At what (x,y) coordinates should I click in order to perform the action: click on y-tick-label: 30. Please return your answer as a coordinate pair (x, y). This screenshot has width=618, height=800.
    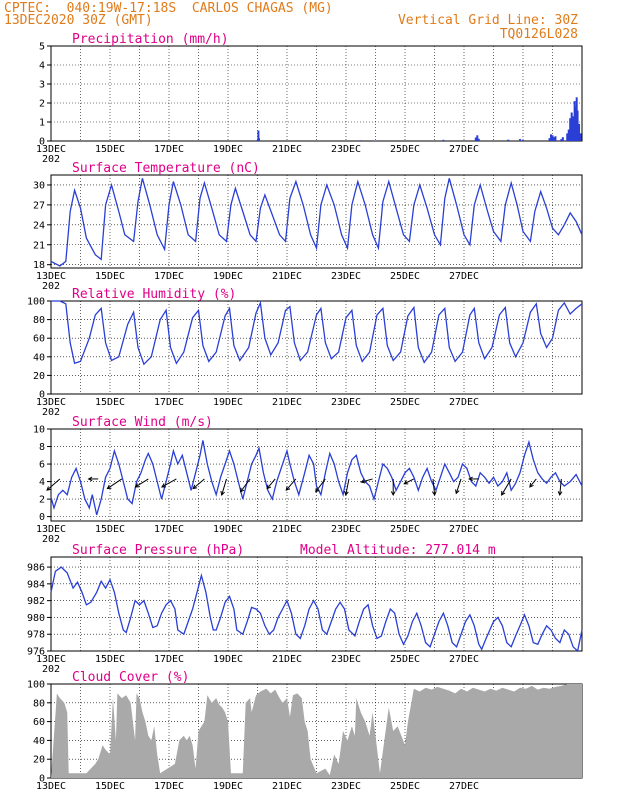
    Looking at the image, I should click on (39, 185).